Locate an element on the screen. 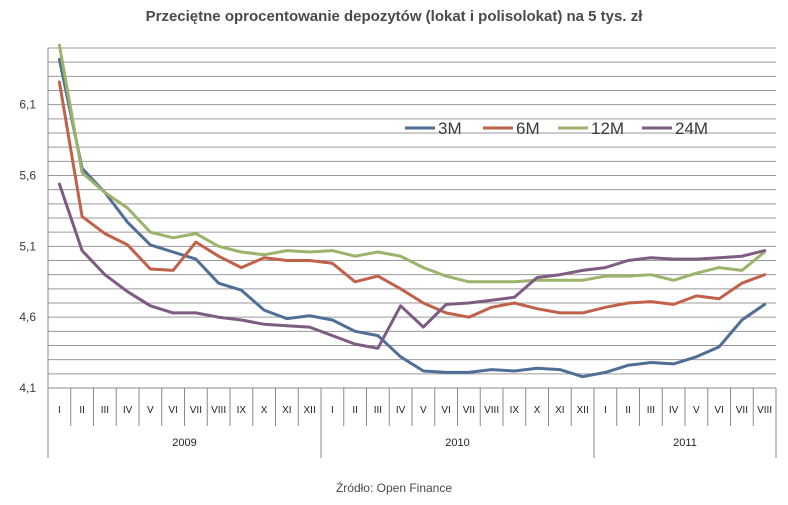 This screenshot has height=505, width=788. legend-label-12m: 12M is located at coordinates (607, 128).